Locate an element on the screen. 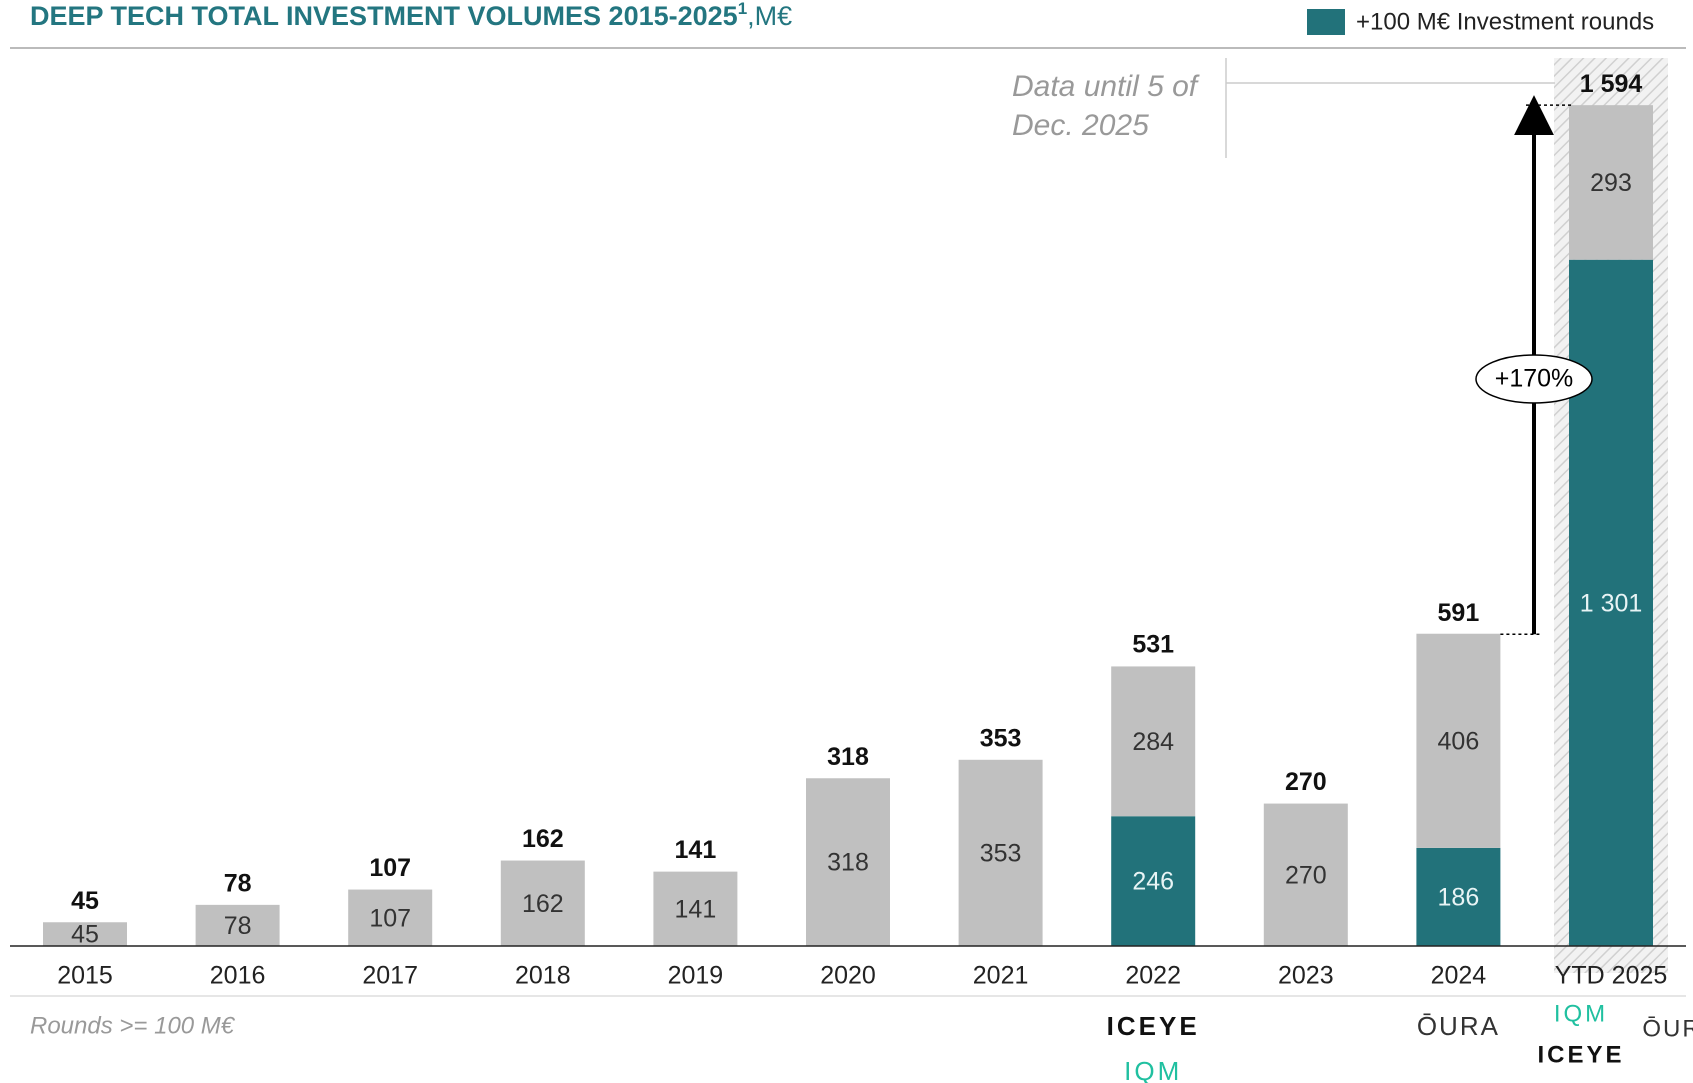  growth-label: +170% is located at coordinates (1534, 379).